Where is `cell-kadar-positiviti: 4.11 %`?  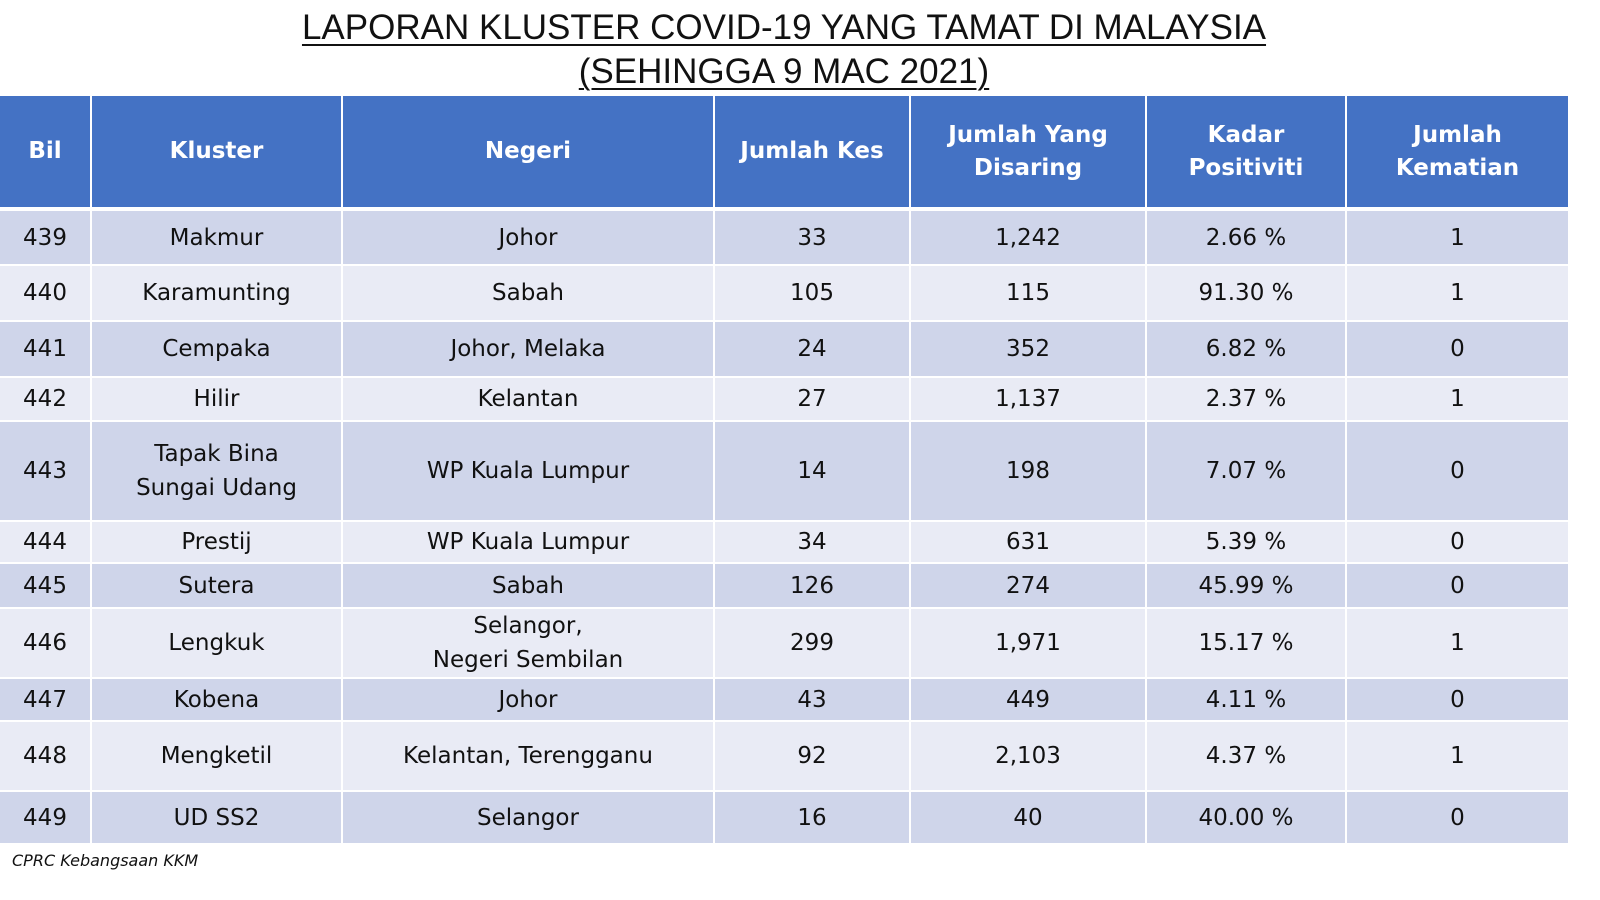 cell-kadar-positiviti: 4.11 % is located at coordinates (1246, 700).